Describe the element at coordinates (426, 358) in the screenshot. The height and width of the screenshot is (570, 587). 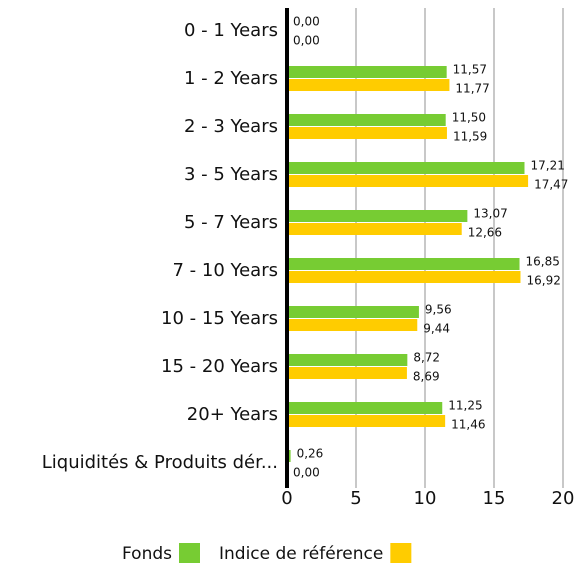
I see `value-label: 8,72` at that location.